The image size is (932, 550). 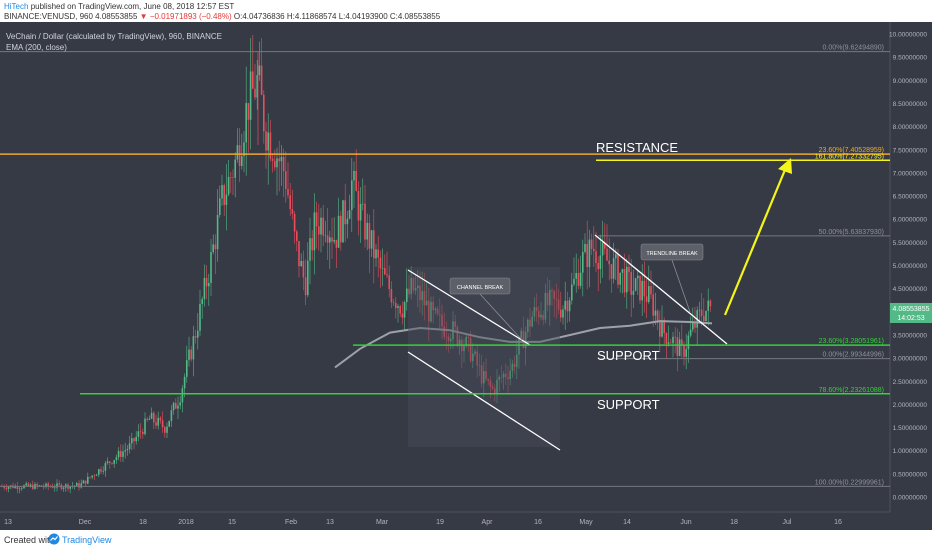 I want to click on time-tick-label: 18, so click(x=143, y=522).